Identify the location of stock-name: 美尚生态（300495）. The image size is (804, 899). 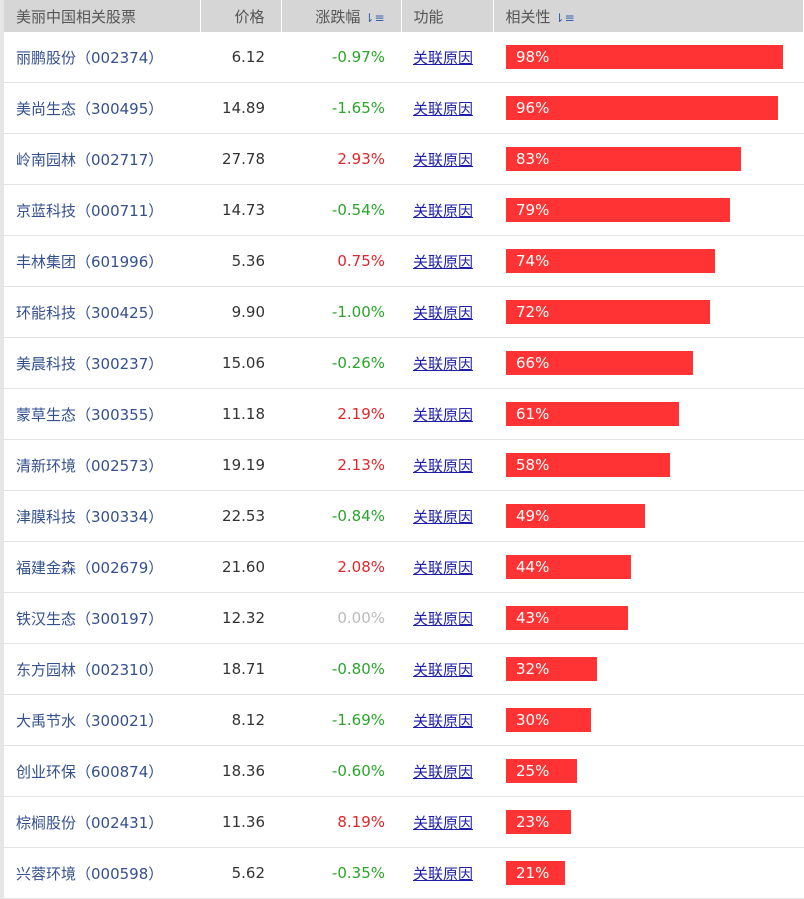
(101, 108).